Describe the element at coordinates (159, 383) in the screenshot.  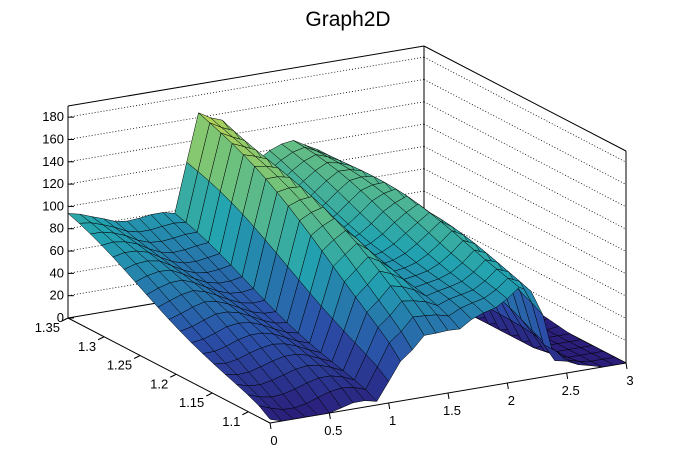
I see `y-tick-label: 1.2` at that location.